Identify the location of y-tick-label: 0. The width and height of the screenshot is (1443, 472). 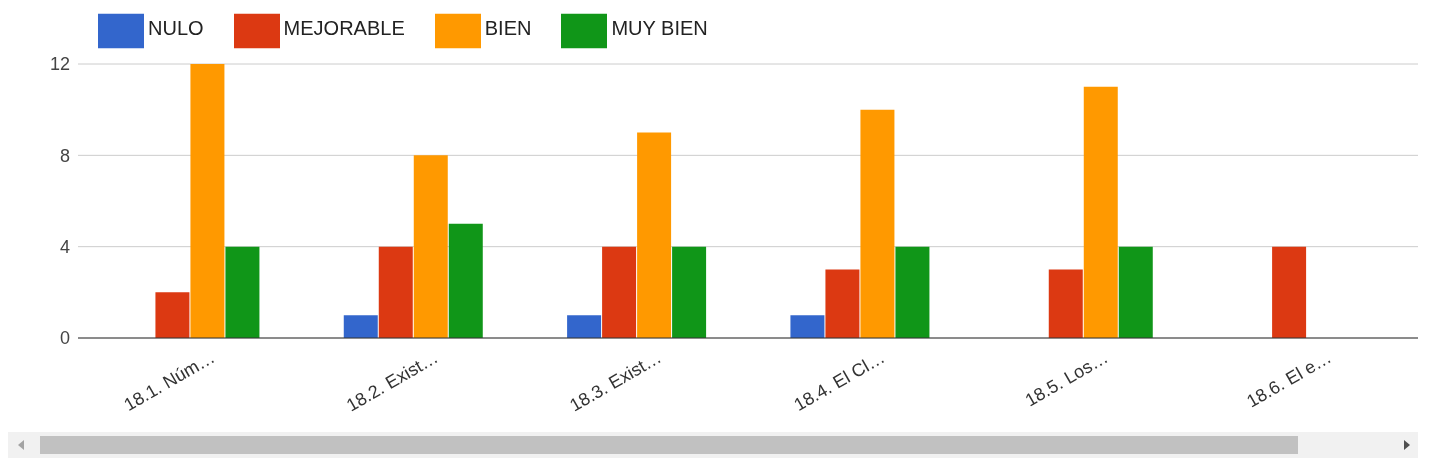
(64, 338).